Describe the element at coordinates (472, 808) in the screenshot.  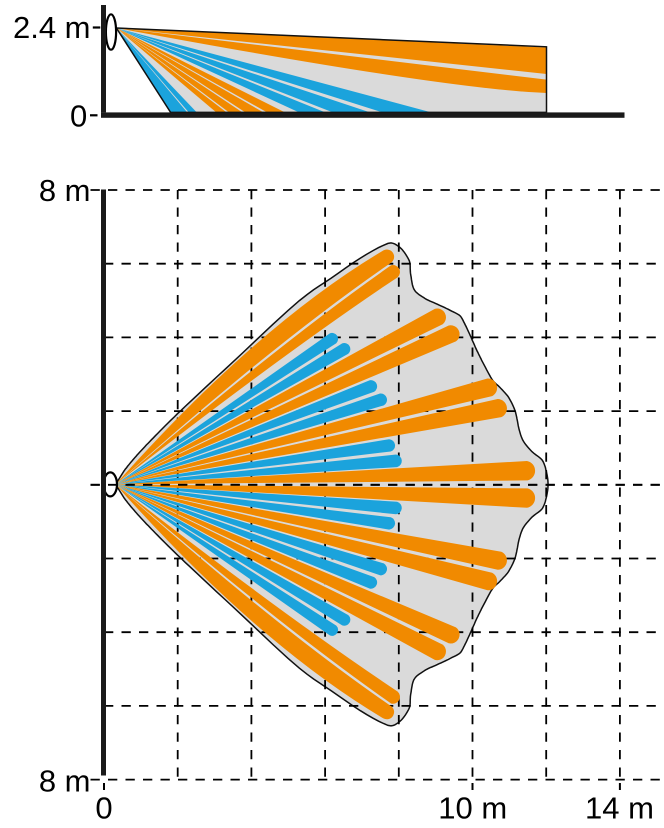
I see `svg-text: 10 m` at that location.